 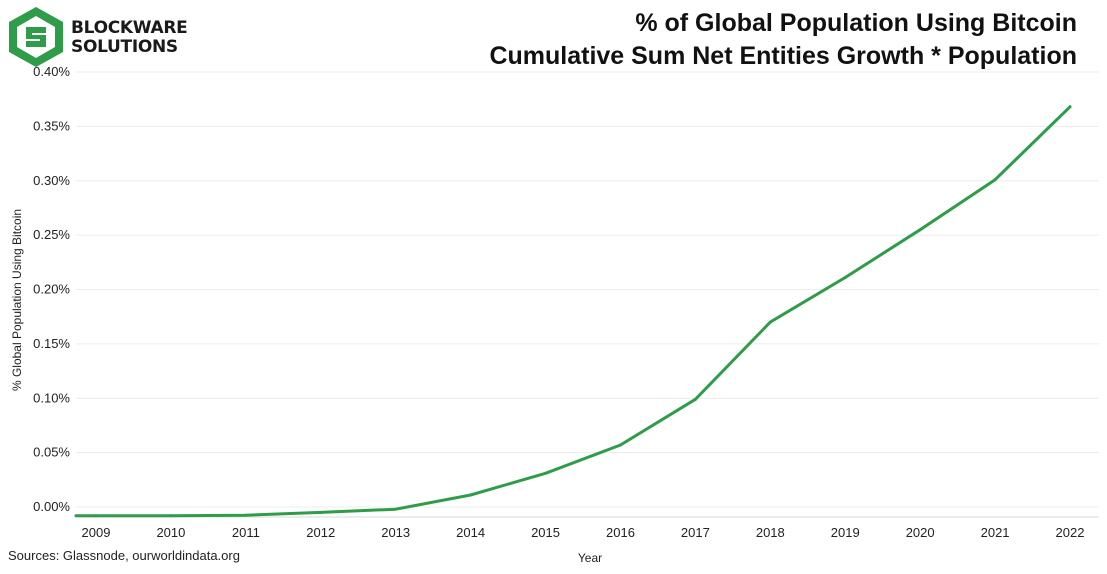 What do you see at coordinates (770, 532) in the screenshot?
I see `x-tick-label: 2018` at bounding box center [770, 532].